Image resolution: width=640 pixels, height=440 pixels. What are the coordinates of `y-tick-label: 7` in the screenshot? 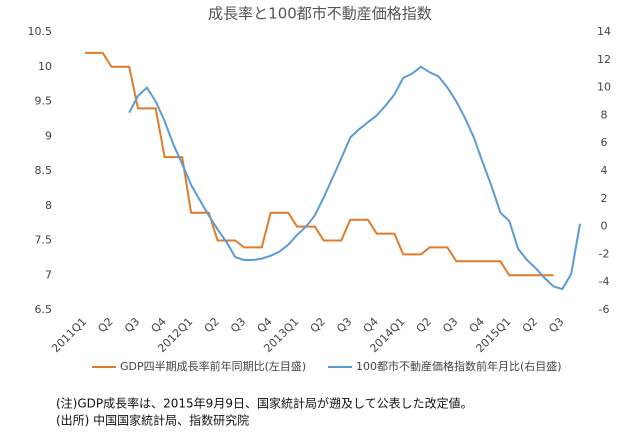 It's located at (48, 274).